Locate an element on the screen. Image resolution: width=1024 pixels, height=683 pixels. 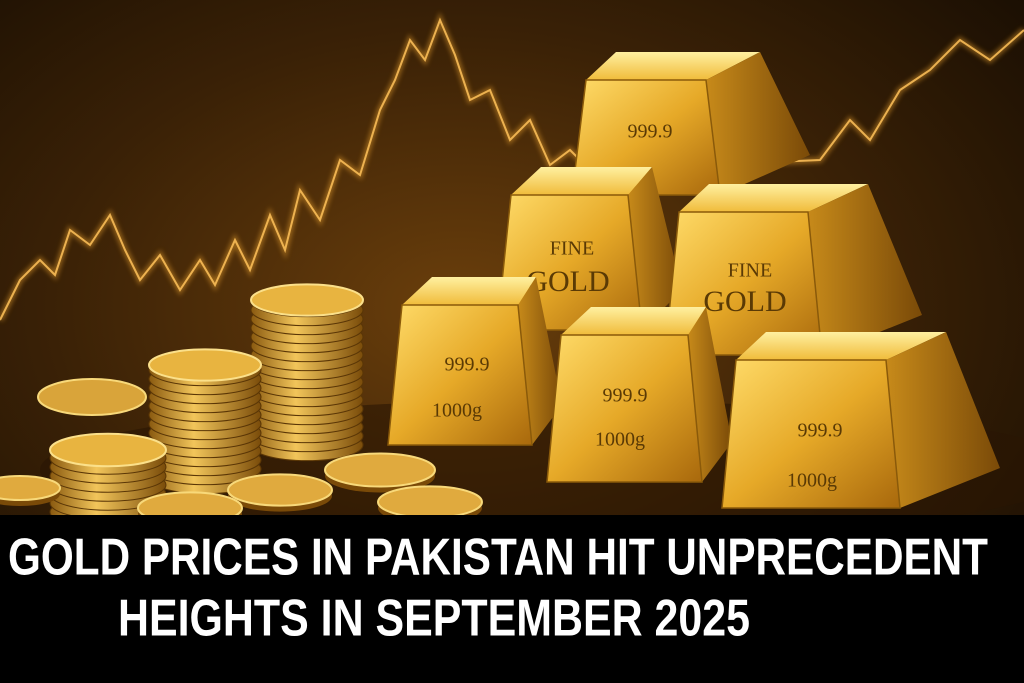
headline-line: GOLD PRICES IN PAKISTAN HIT UNPRECEDENT is located at coordinates (498, 558).